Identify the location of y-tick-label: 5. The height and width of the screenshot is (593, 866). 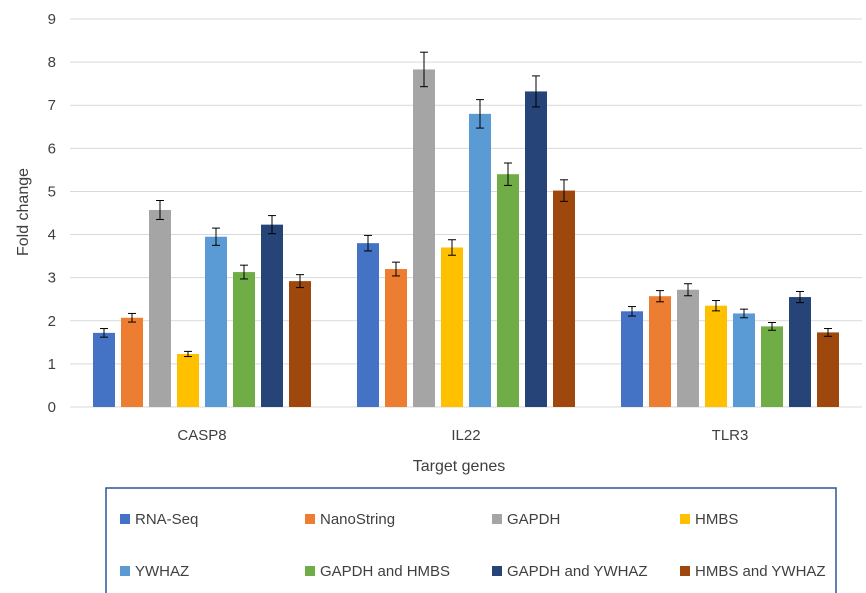
(52, 191).